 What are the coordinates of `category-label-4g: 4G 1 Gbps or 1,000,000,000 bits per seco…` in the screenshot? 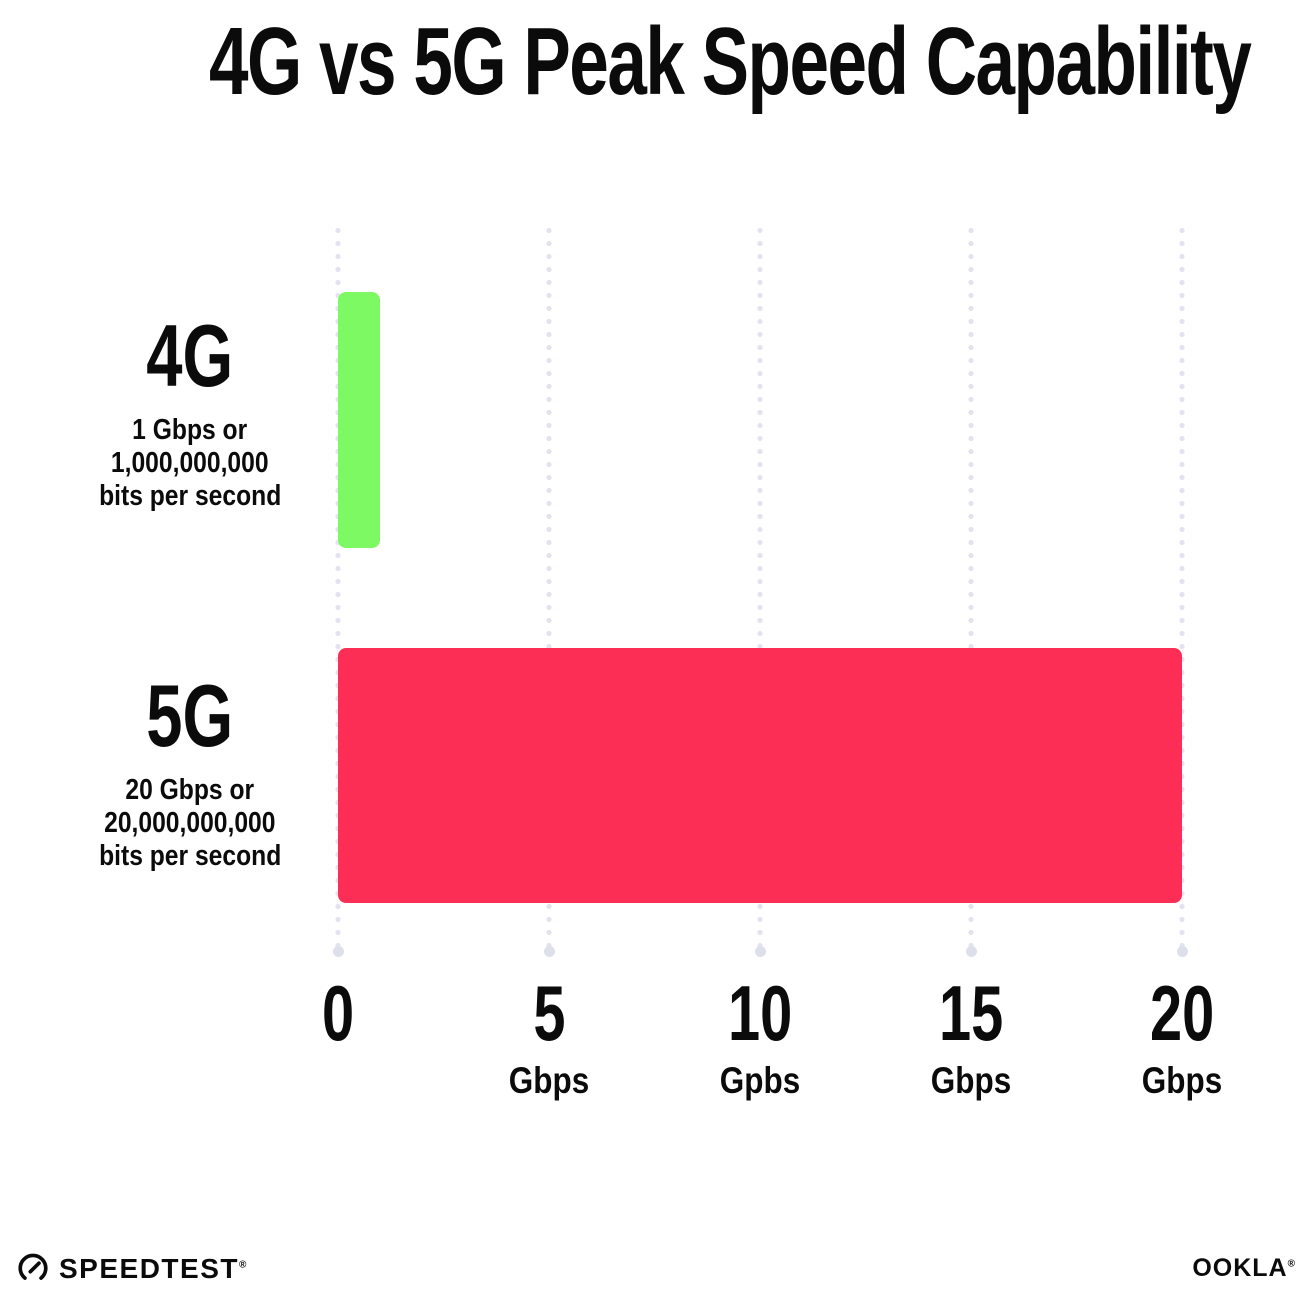 It's located at (190, 412).